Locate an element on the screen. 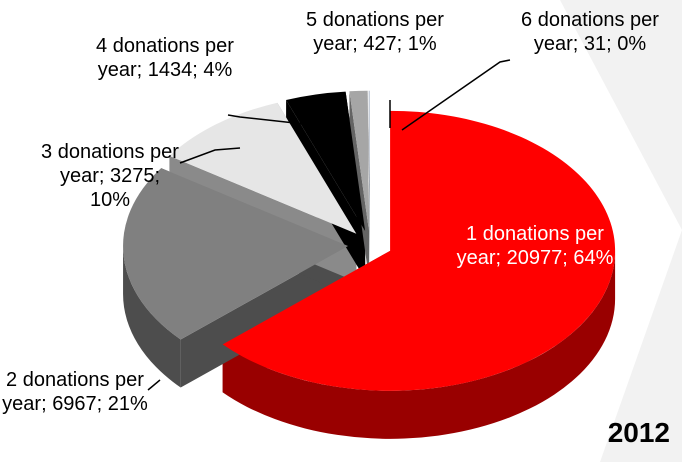  value-label: 427; 1% is located at coordinates (400, 44).